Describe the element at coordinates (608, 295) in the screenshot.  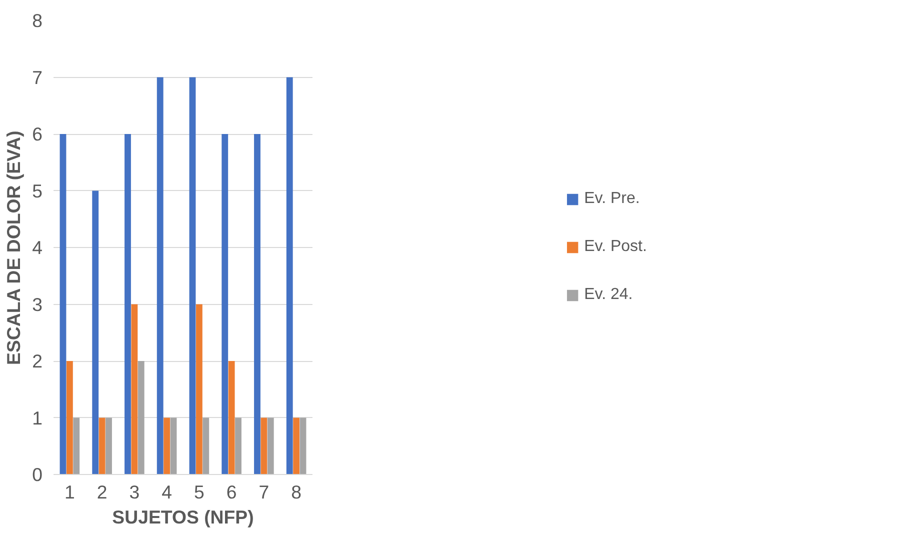
I see `legend-label: Ev. 24.` at that location.